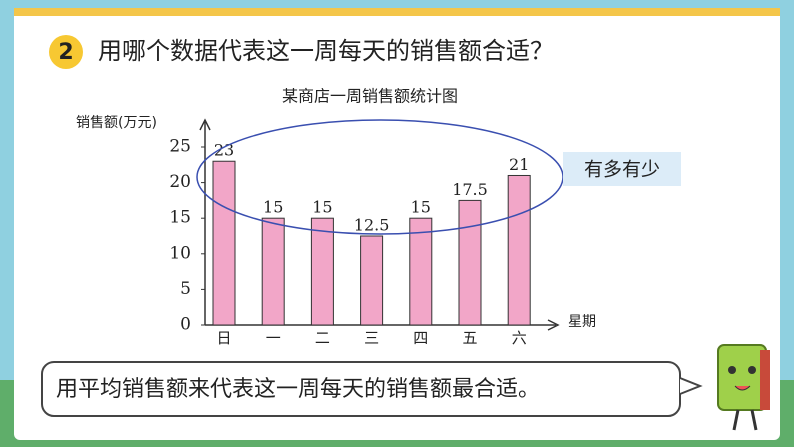 The width and height of the screenshot is (794, 447). Describe the element at coordinates (180, 147) in the screenshot. I see `y-tick-label: 25` at that location.